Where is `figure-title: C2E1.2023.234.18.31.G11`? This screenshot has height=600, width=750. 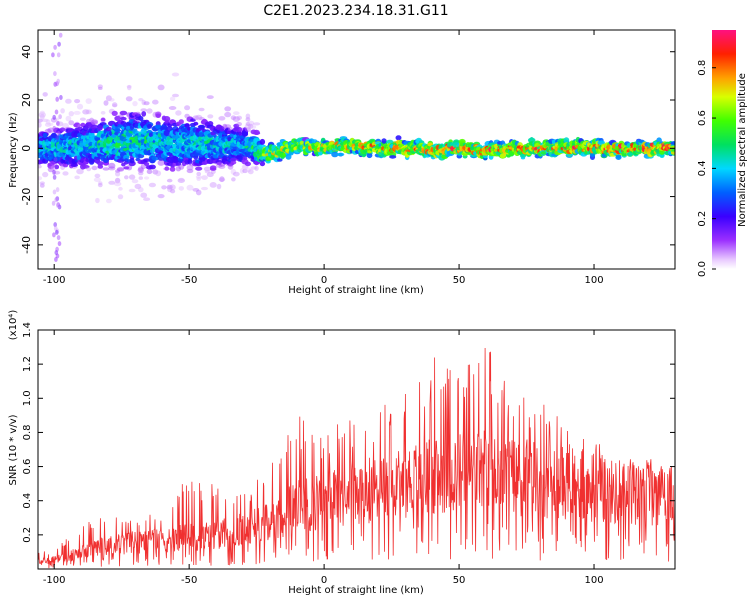
figure-title: C2E1.2023.234.18.31.G11 is located at coordinates (355, 11).